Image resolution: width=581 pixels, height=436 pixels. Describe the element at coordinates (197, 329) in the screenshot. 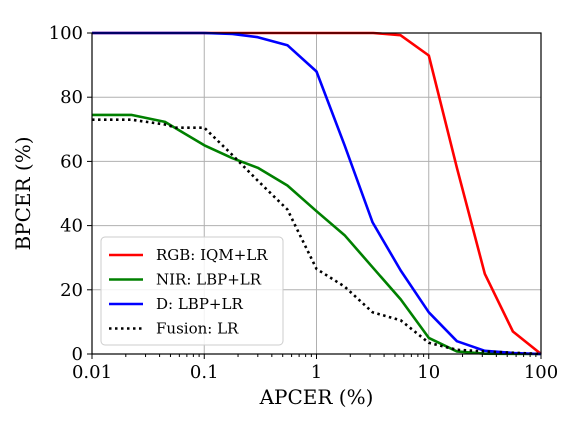

I see `legend-label: Fusion: LR` at that location.